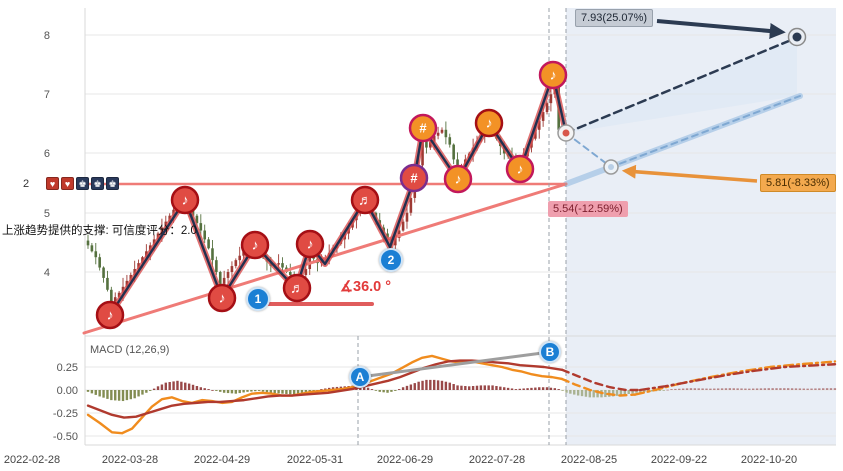  What do you see at coordinates (366, 287) in the screenshot?
I see `angle-annotation: ∡36.0 °` at bounding box center [366, 287].